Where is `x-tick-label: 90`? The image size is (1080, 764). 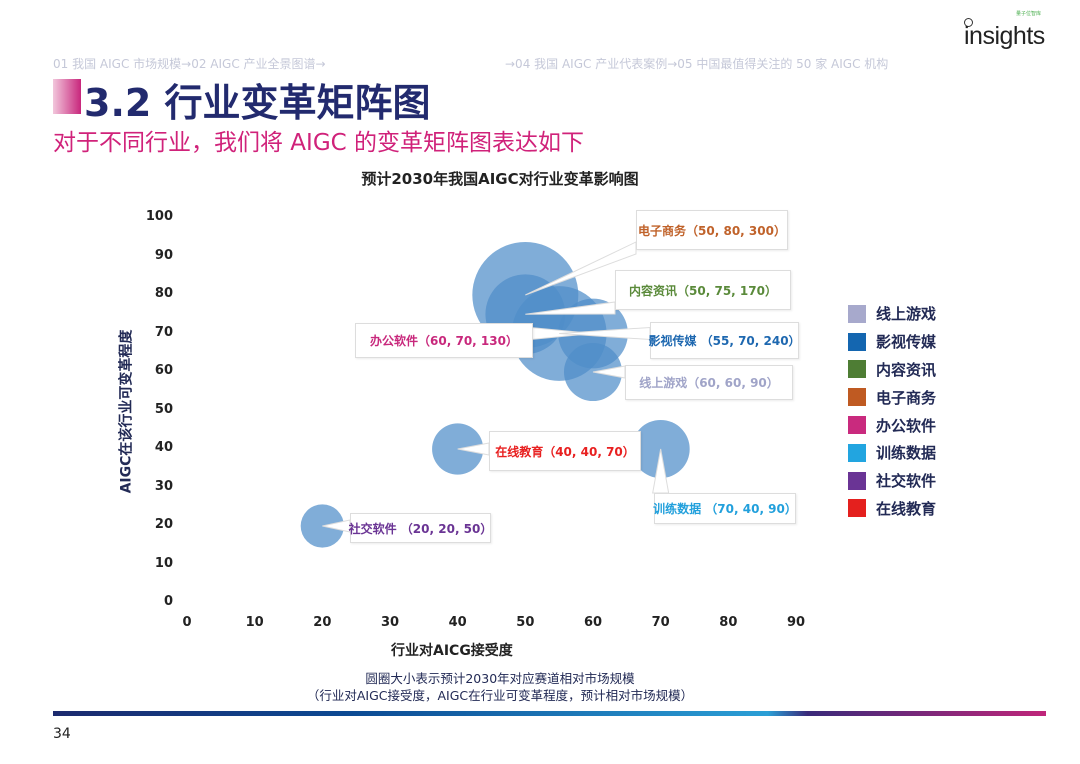
x-tick-label: 90 is located at coordinates (796, 622).